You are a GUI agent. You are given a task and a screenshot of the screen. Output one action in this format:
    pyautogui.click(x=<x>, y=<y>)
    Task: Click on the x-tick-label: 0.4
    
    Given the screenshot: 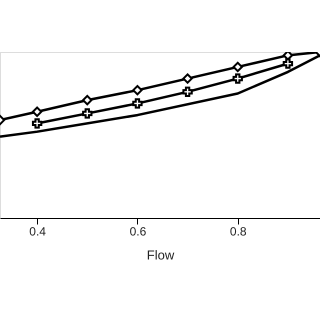 What is the action you would take?
    pyautogui.click(x=37, y=231)
    